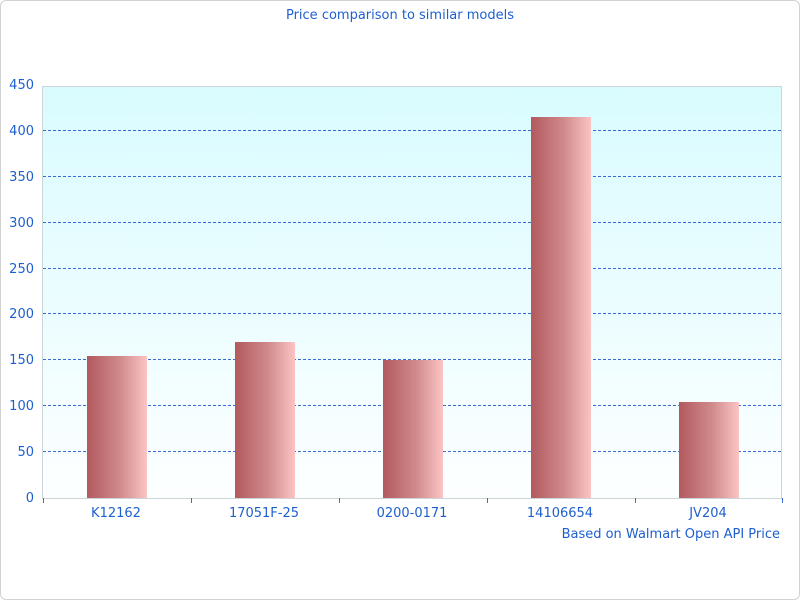 This screenshot has width=800, height=600. What do you see at coordinates (21, 177) in the screenshot?
I see `y-tick-label-350: 350` at bounding box center [21, 177].